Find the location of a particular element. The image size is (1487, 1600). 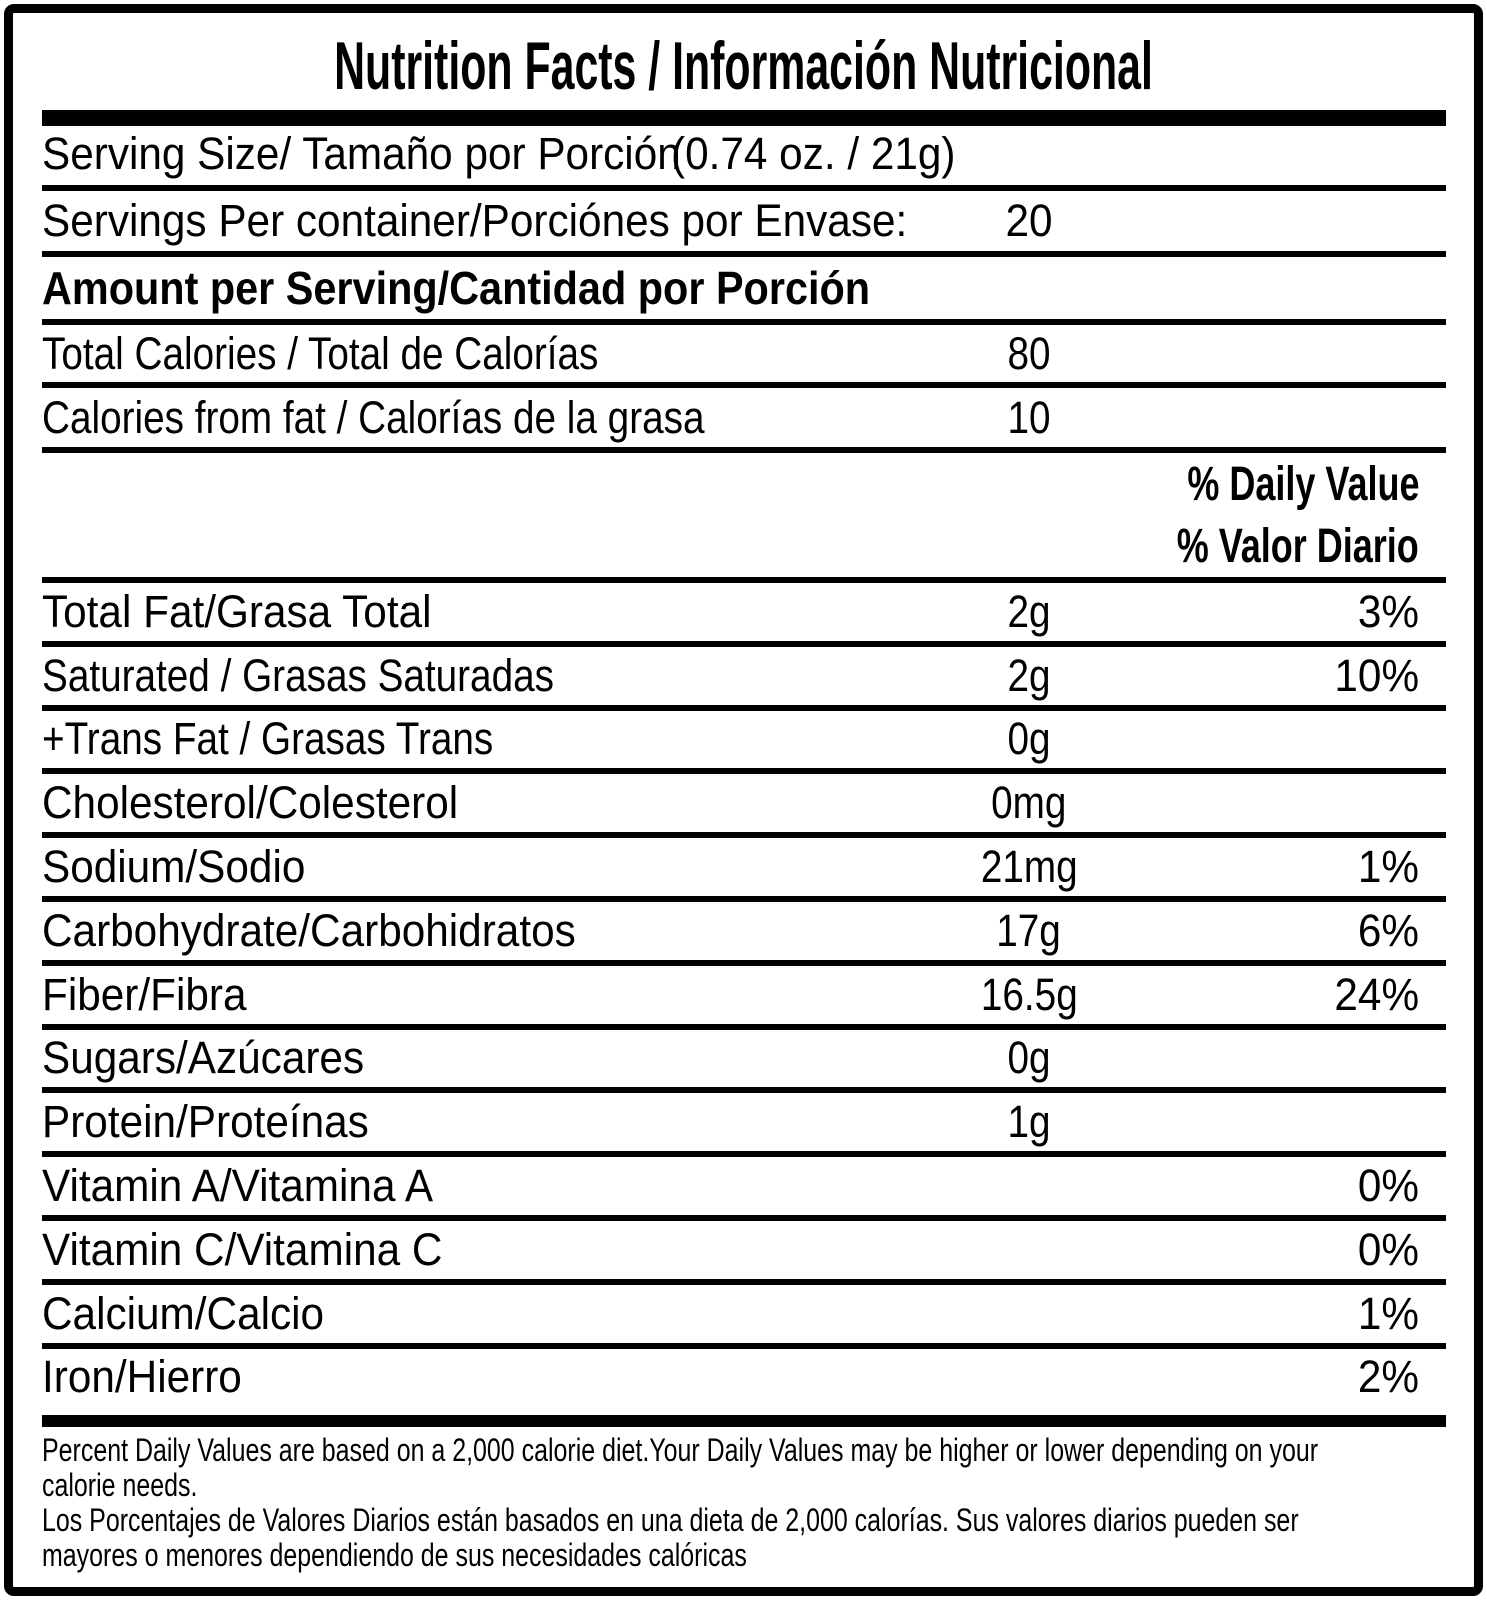

nutrient-row: Vitamin C/Vitamina C 0% is located at coordinates (743, 1250).